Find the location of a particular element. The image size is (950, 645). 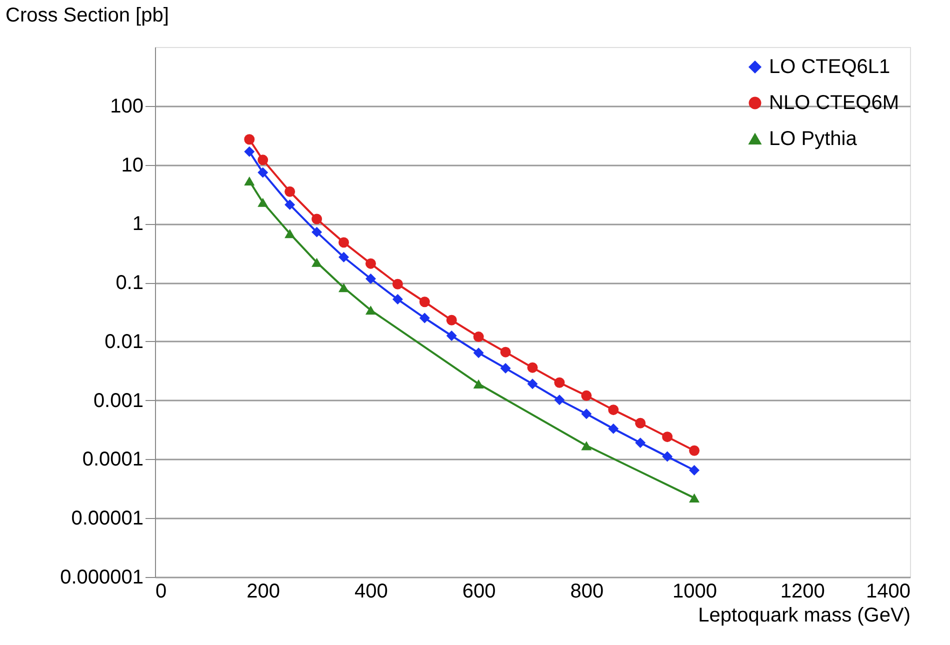

y-tick-label: 1 is located at coordinates (138, 224).